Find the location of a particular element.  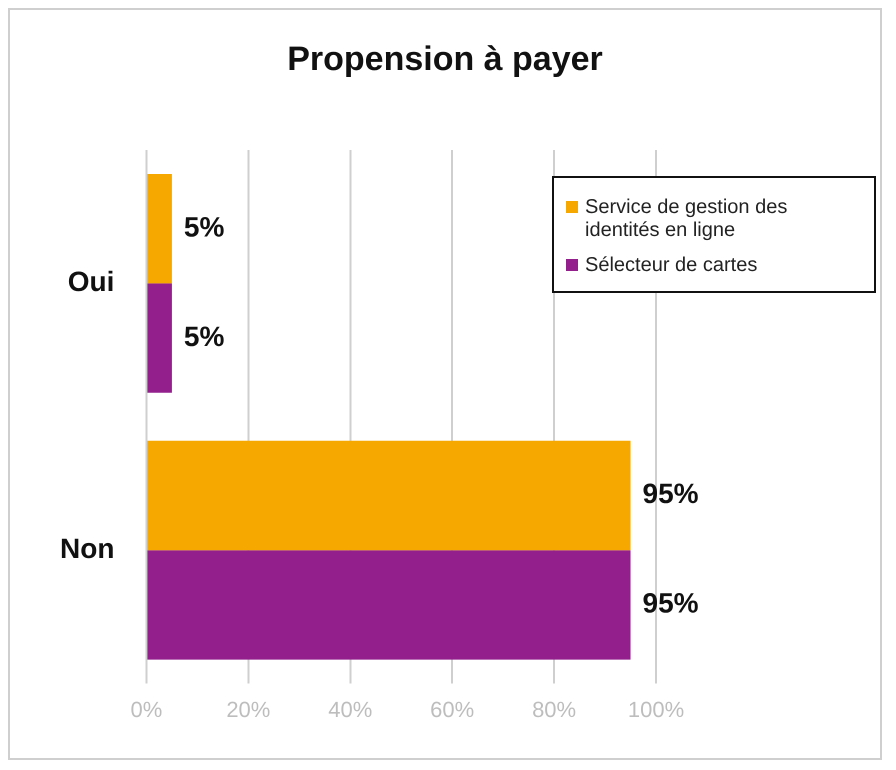

y-tick-label: Non is located at coordinates (87, 548).